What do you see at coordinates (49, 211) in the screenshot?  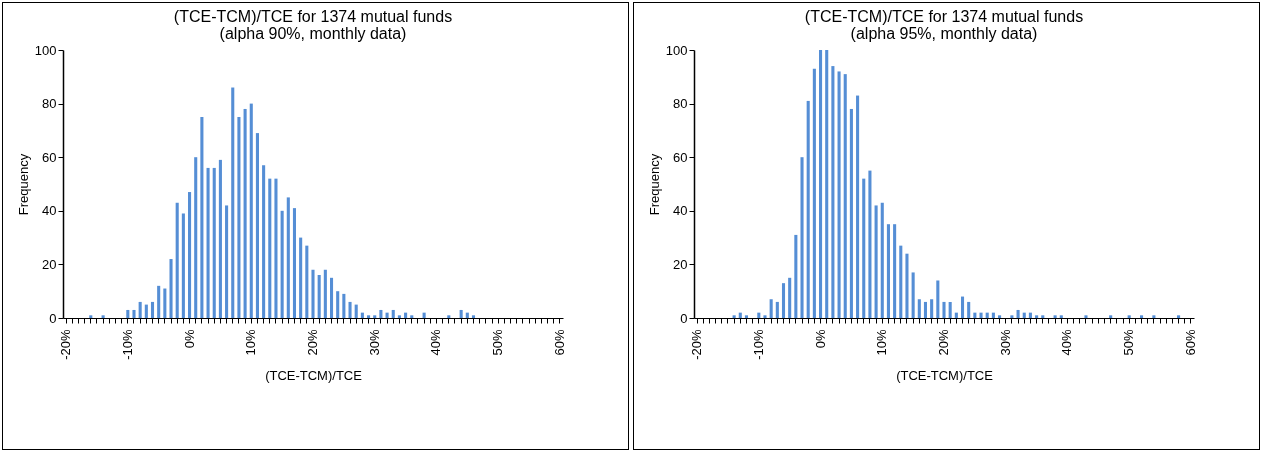 I see `y-tick-label: 40` at bounding box center [49, 211].